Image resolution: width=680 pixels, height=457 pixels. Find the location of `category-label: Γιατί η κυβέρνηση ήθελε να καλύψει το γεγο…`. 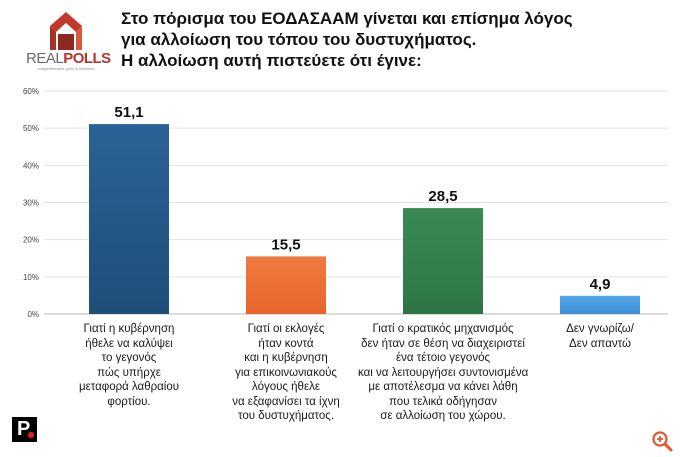

category-label: Γιατί η κυβέρνηση ήθελε να καλύψει το γεγο… is located at coordinates (129, 365).